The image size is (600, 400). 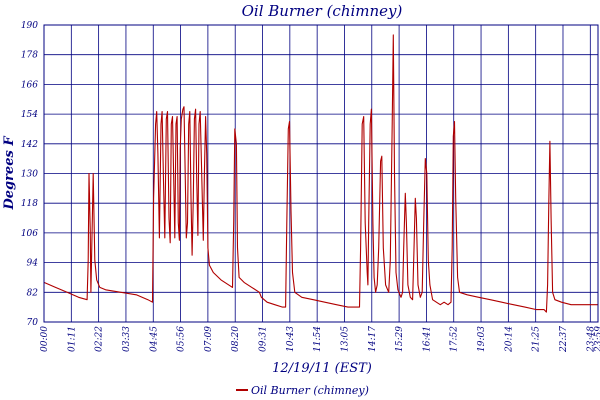 What do you see at coordinates (264, 339) in the screenshot?
I see `x-tick-label: 09:31` at bounding box center [264, 339].